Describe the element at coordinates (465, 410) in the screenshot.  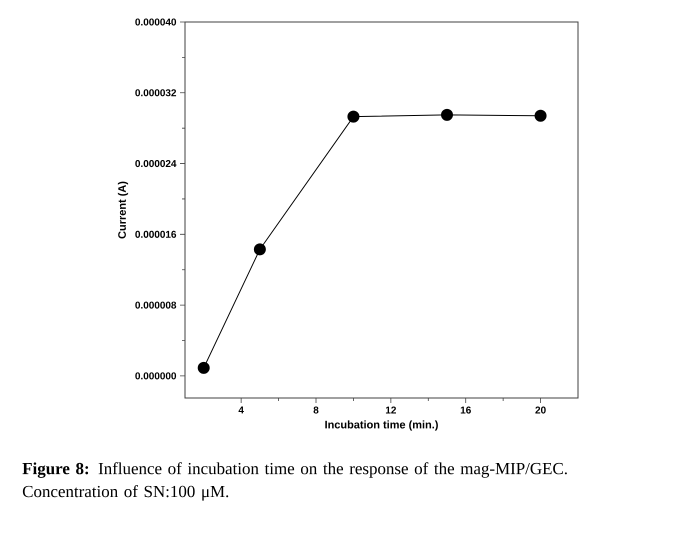
I see `x-tick-label: 16` at that location.